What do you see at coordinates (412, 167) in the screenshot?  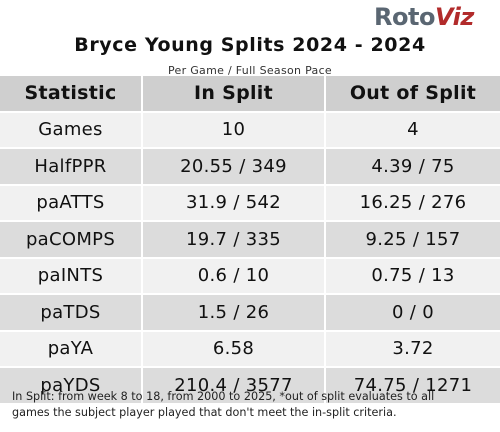 I see `out-split-value: 4.39 / 75` at bounding box center [412, 167].